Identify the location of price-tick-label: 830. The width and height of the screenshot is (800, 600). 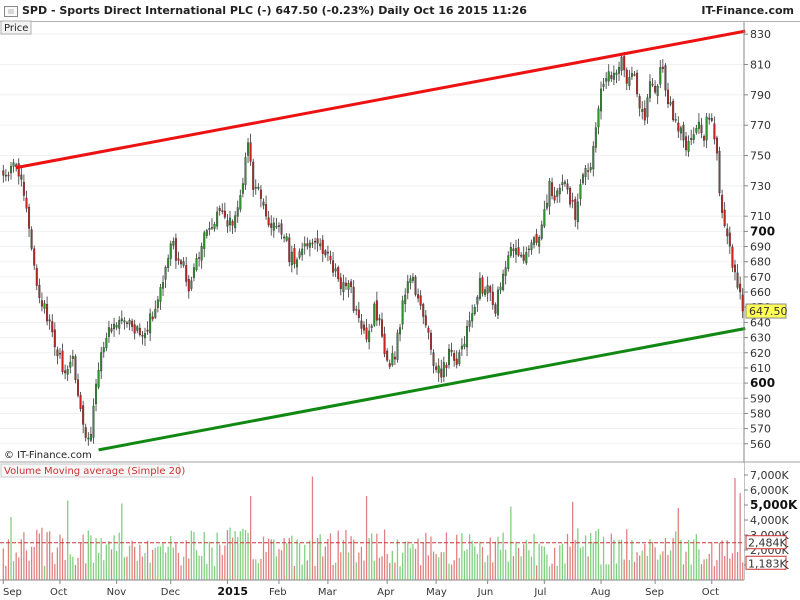
(760, 34).